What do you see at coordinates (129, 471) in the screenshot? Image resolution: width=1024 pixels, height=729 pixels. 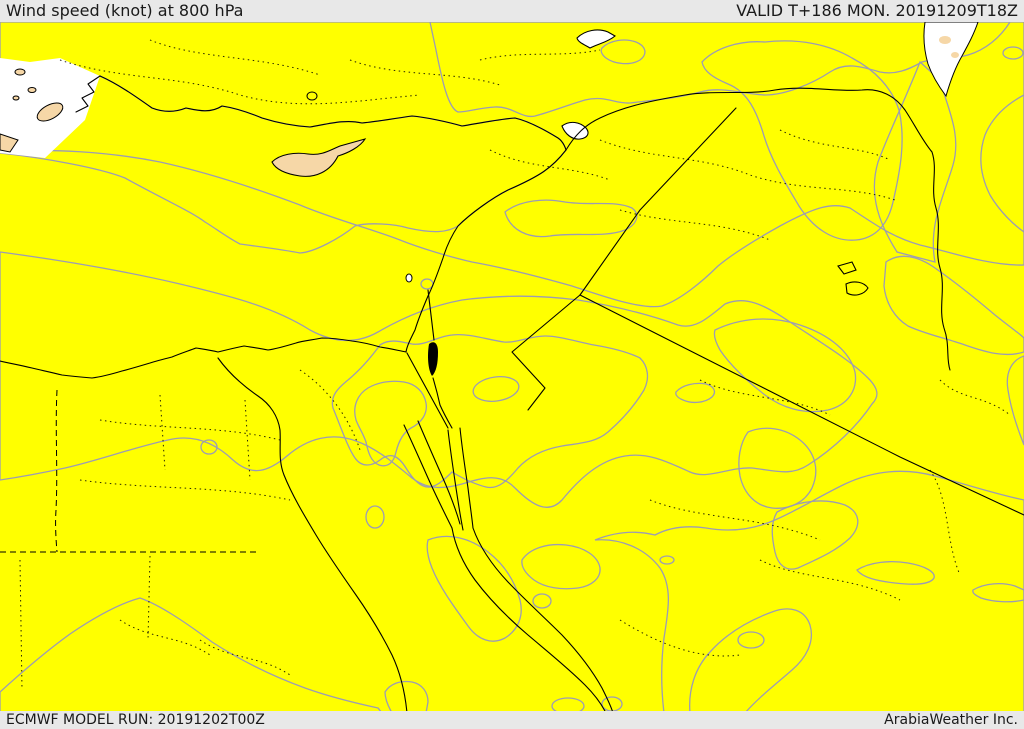 I see `dashed-borders` at bounding box center [129, 471].